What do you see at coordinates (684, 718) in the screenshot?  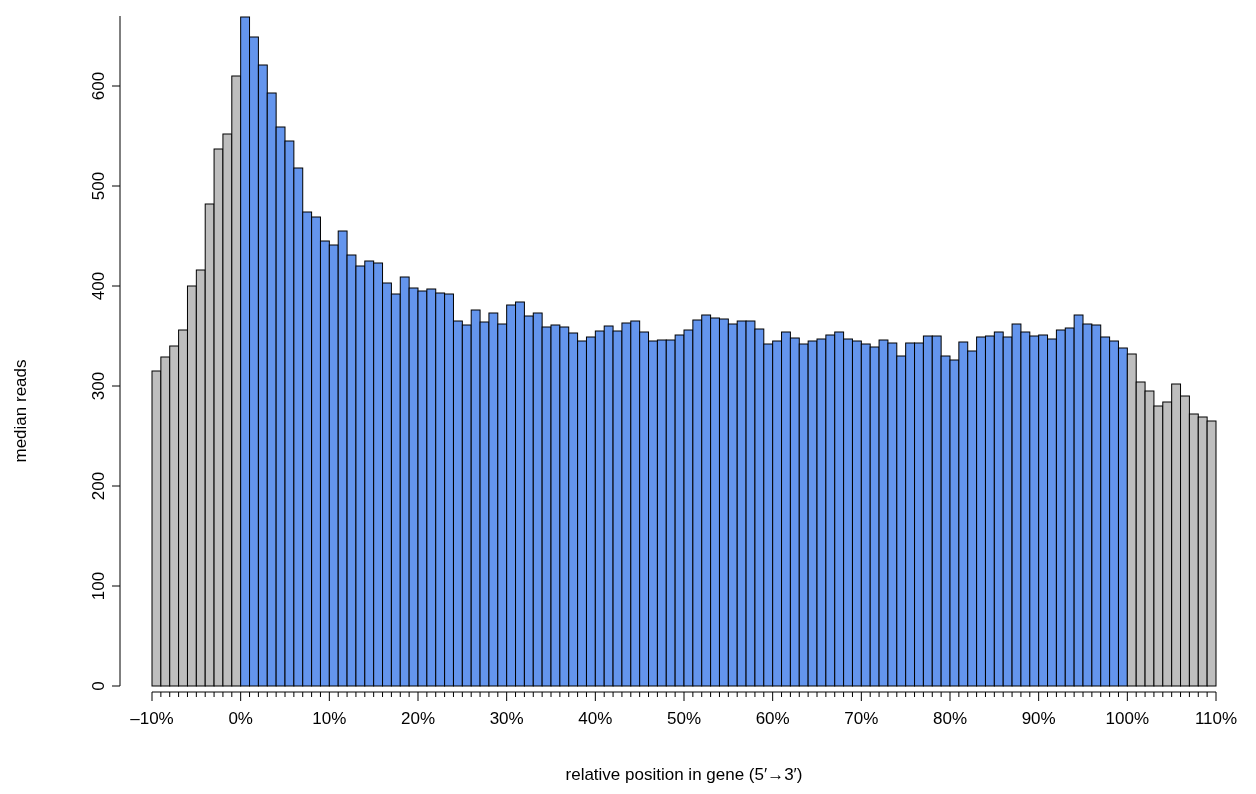 I see `x-tick-label: 50%` at bounding box center [684, 718].